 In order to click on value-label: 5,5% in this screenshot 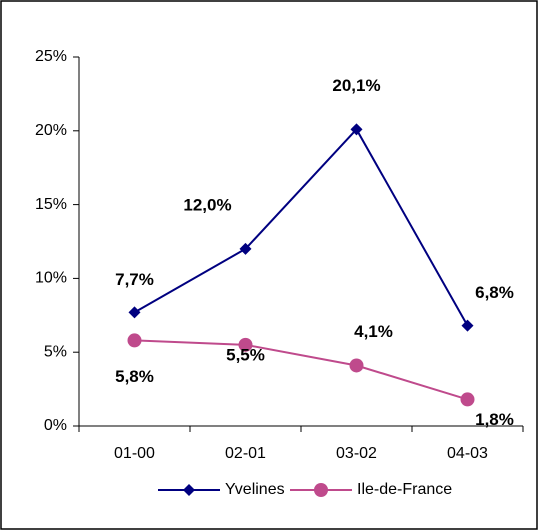, I will do `click(245, 354)`.